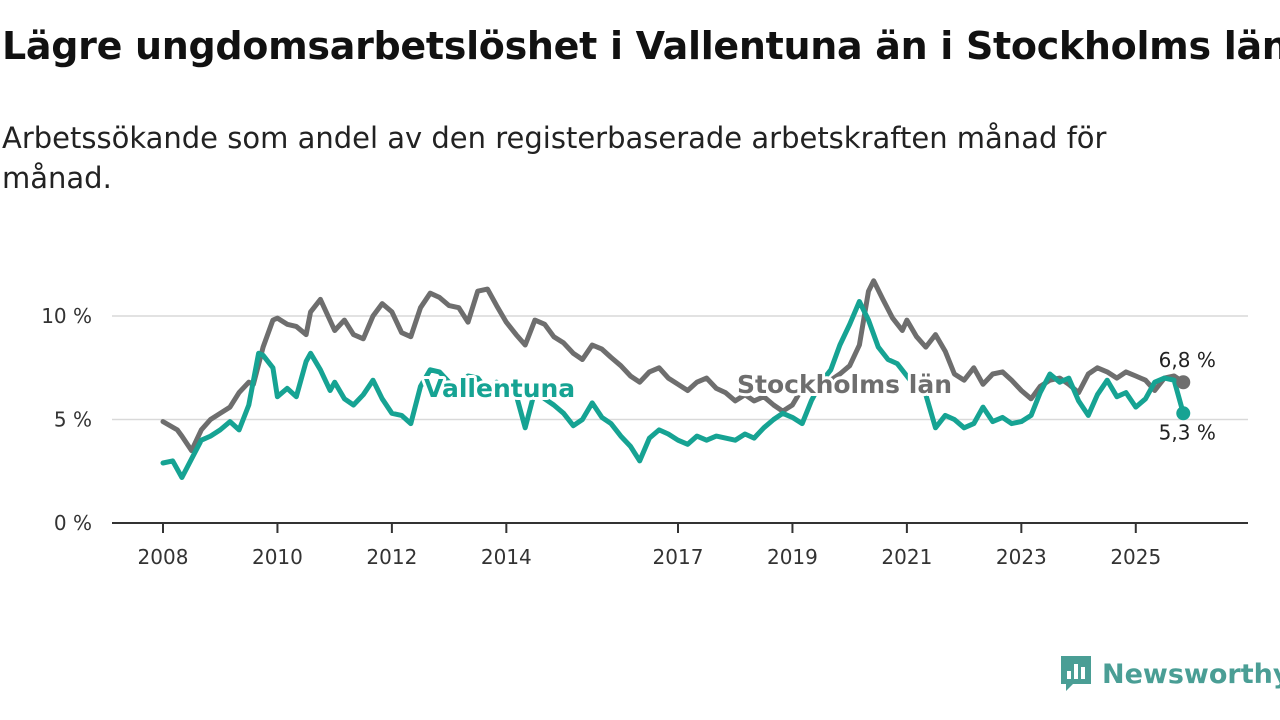 This screenshot has height=720, width=1280. I want to click on x-tick-label: 2010, so click(277, 557).